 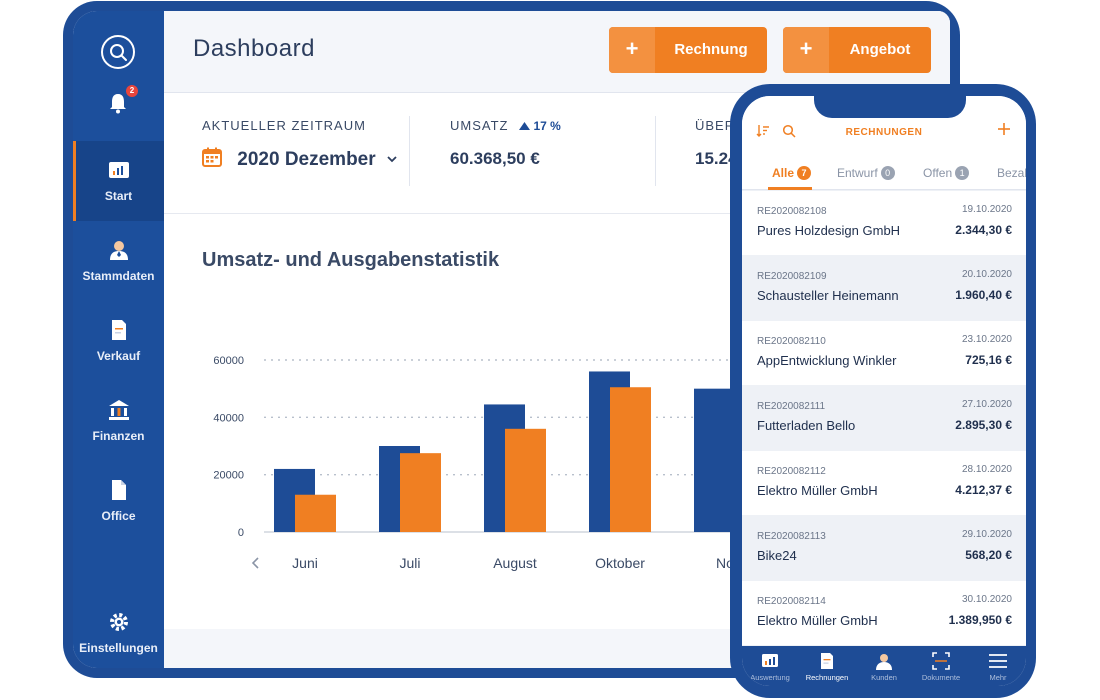 I want to click on chevron-left-icon, so click(x=255, y=563).